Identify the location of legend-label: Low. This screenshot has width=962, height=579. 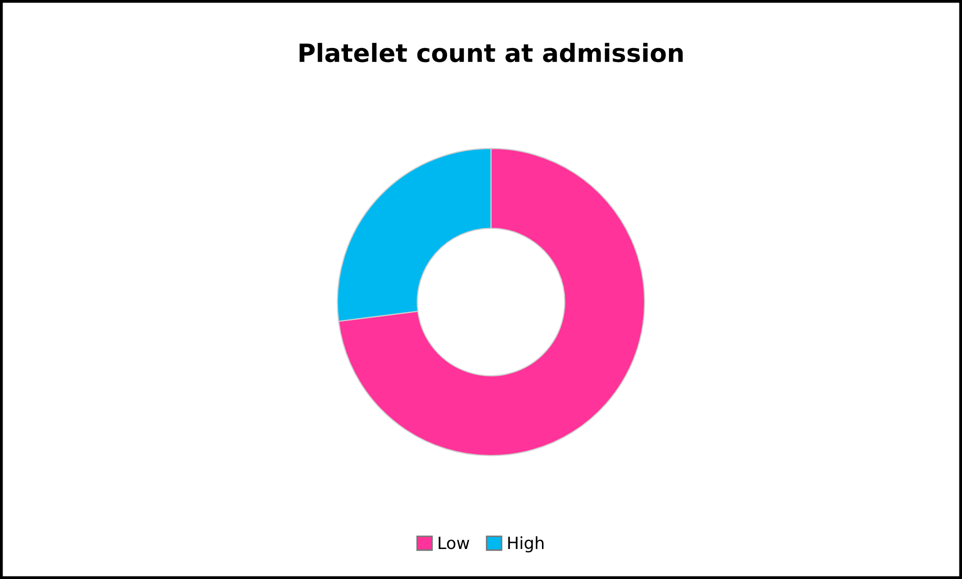
(454, 543).